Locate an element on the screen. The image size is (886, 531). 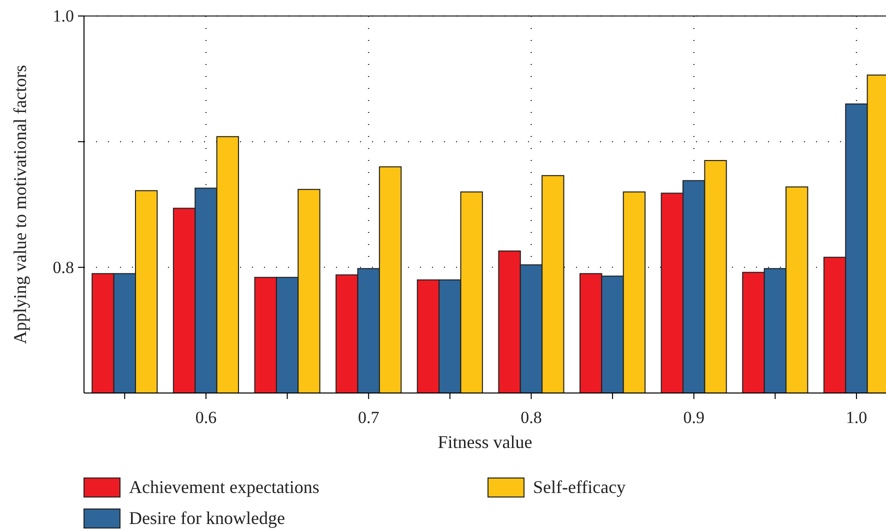
x-tick-label: 0.8 is located at coordinates (531, 418).